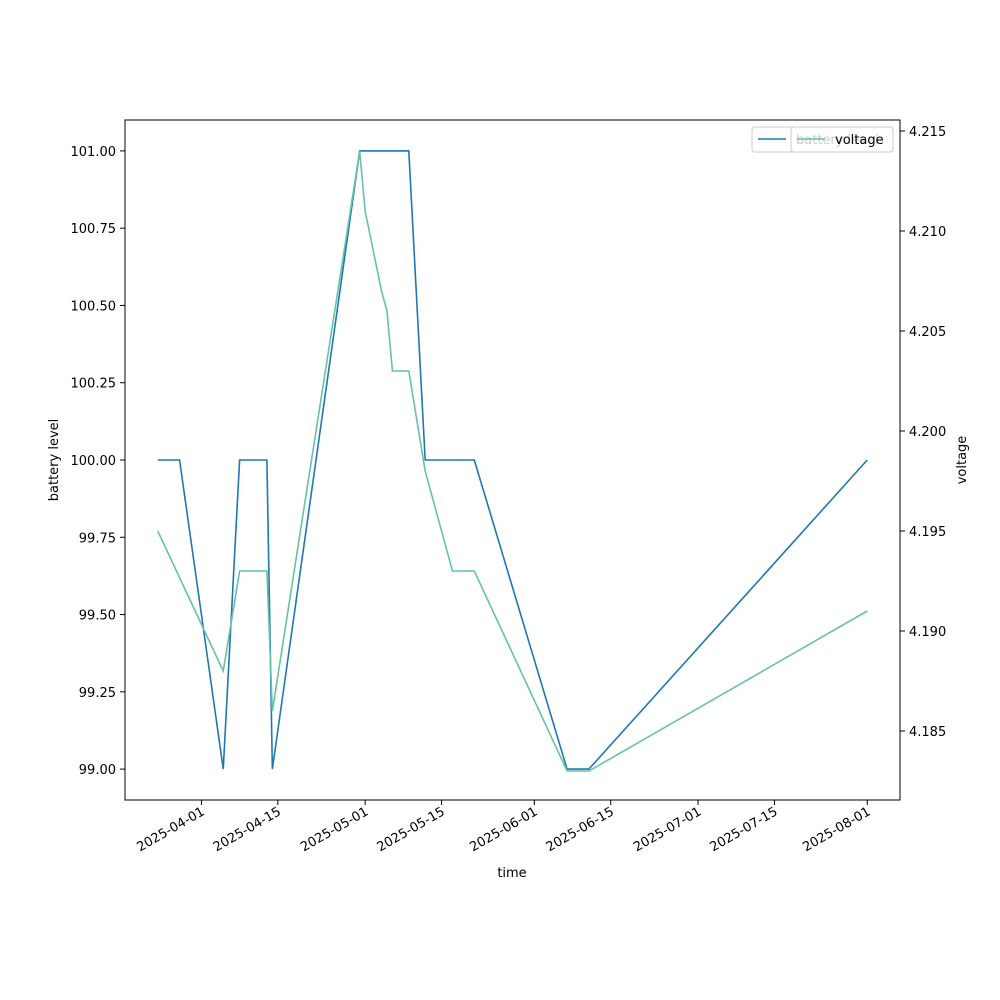 This screenshot has width=1000, height=1000. I want to click on y-tick-label: 100.75, so click(94, 229).